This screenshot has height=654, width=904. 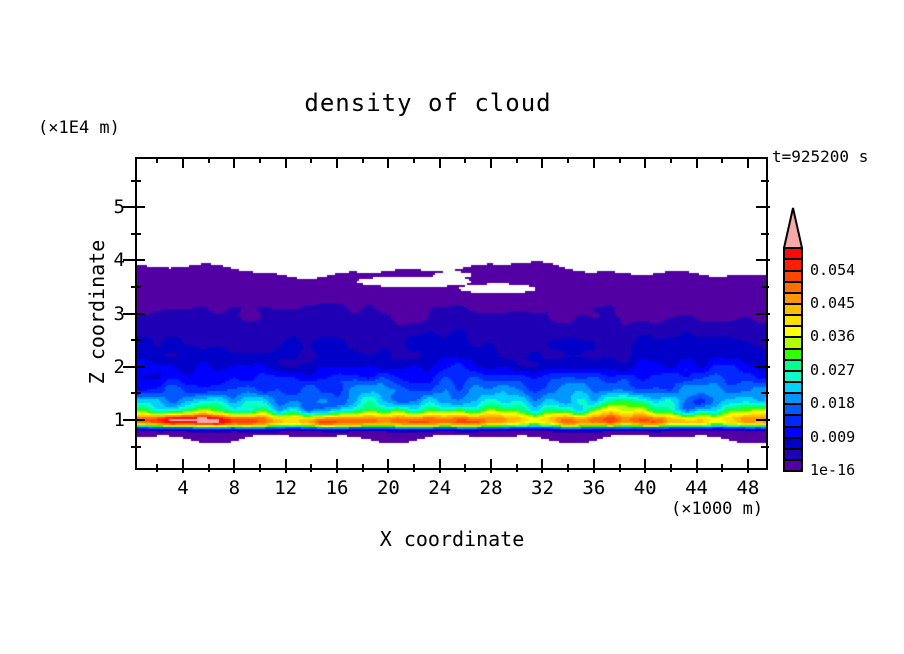 I want to click on y-tick-label: 5, so click(x=119, y=207).